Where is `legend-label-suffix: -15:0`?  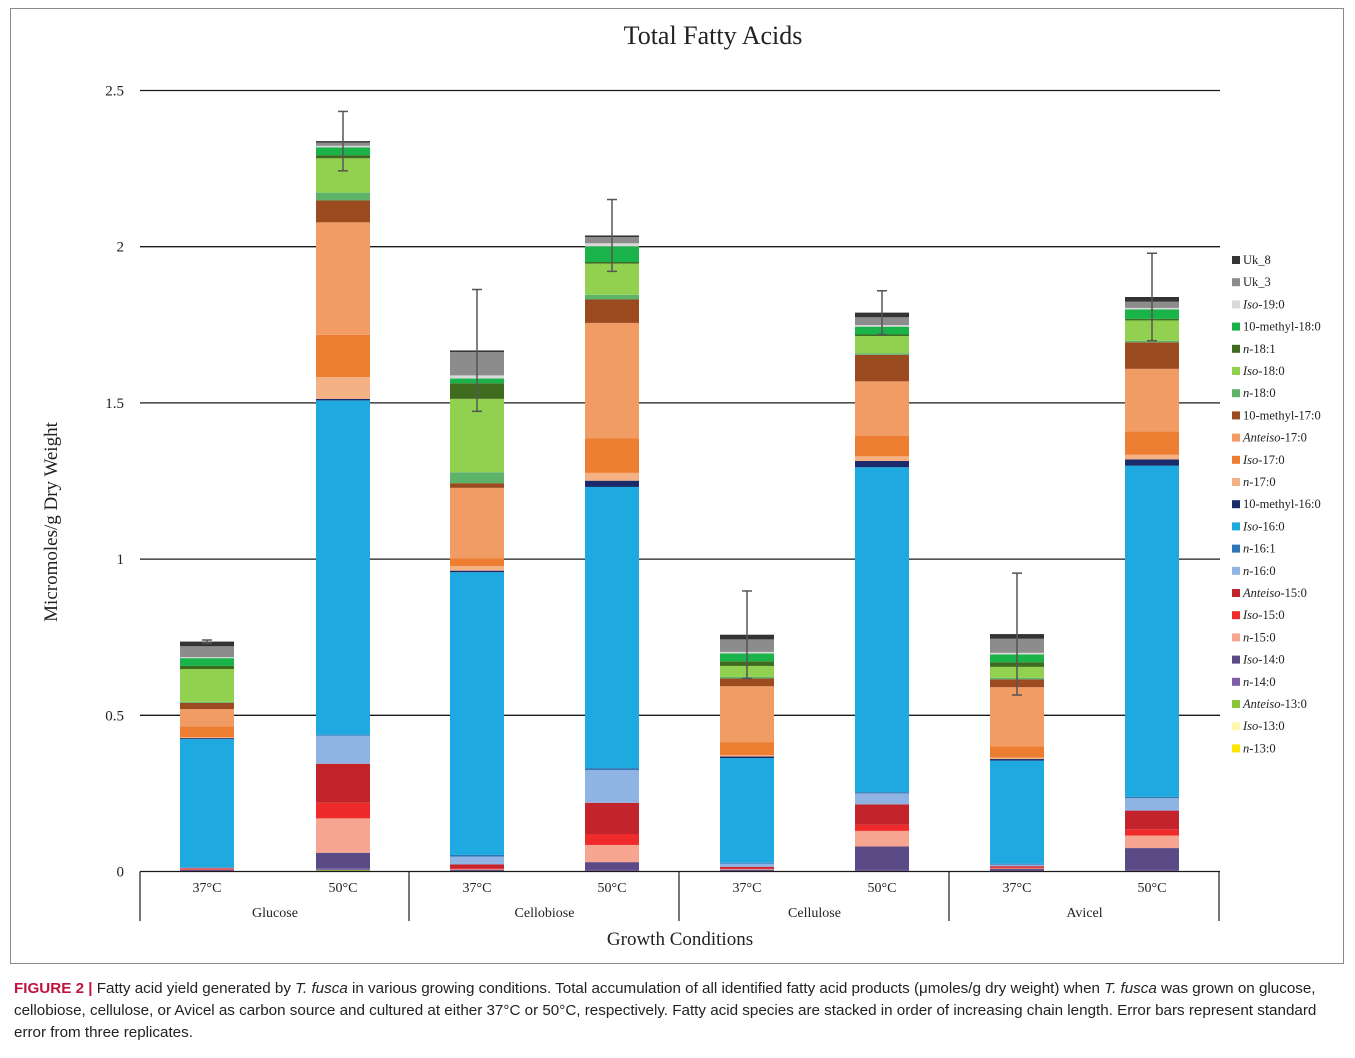
legend-label-suffix: -15:0 is located at coordinates (1271, 615).